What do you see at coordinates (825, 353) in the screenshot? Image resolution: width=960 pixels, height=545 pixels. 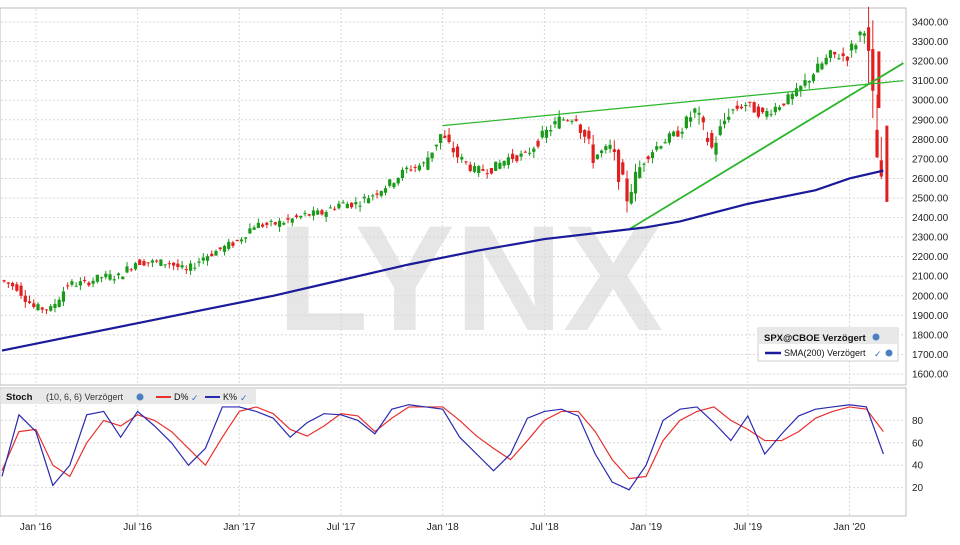 I see `legend-sma: SMA(200) Verzögert` at bounding box center [825, 353].